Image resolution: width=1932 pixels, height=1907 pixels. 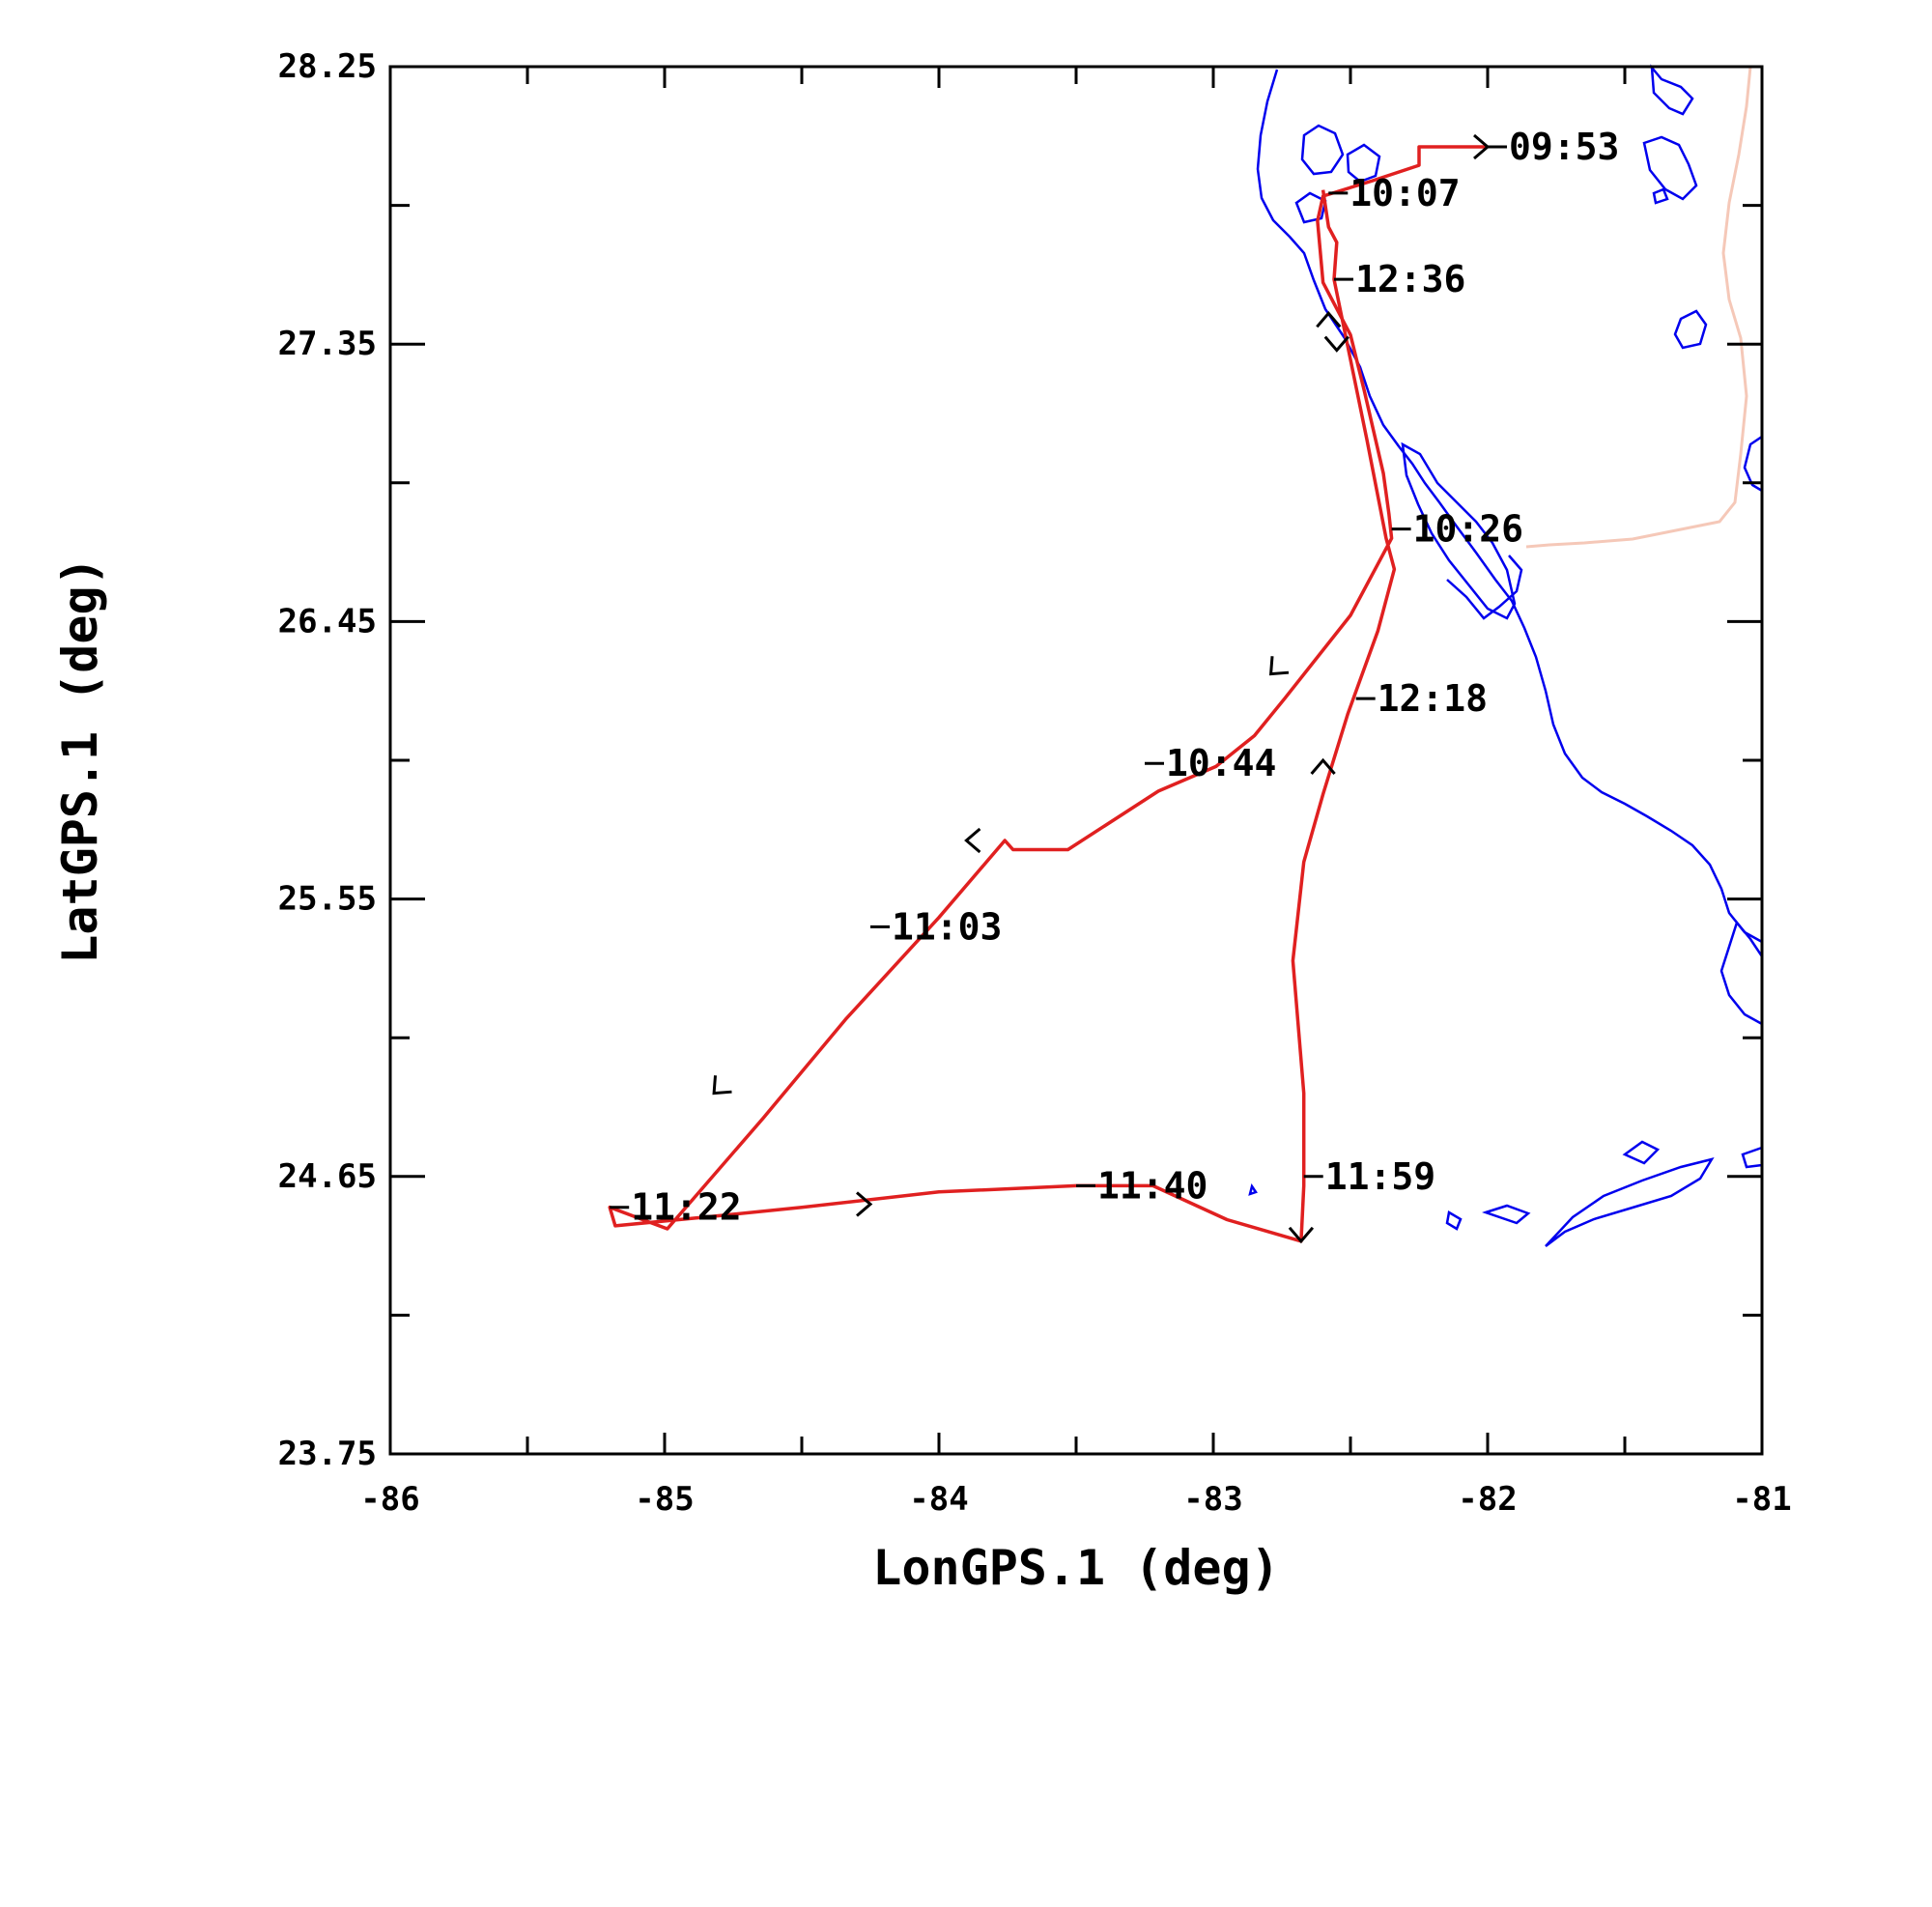 What do you see at coordinates (686, 1207) in the screenshot?
I see `time-annotation-label: 11:22` at bounding box center [686, 1207].